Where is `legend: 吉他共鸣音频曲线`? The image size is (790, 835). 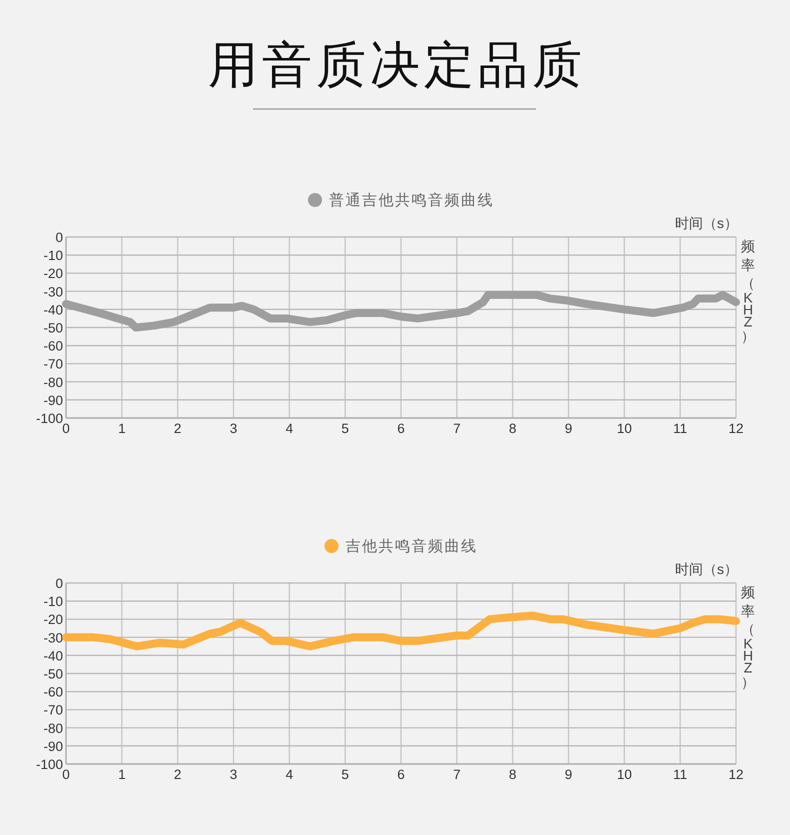
legend: 吉他共鸣音频曲线 is located at coordinates (401, 546).